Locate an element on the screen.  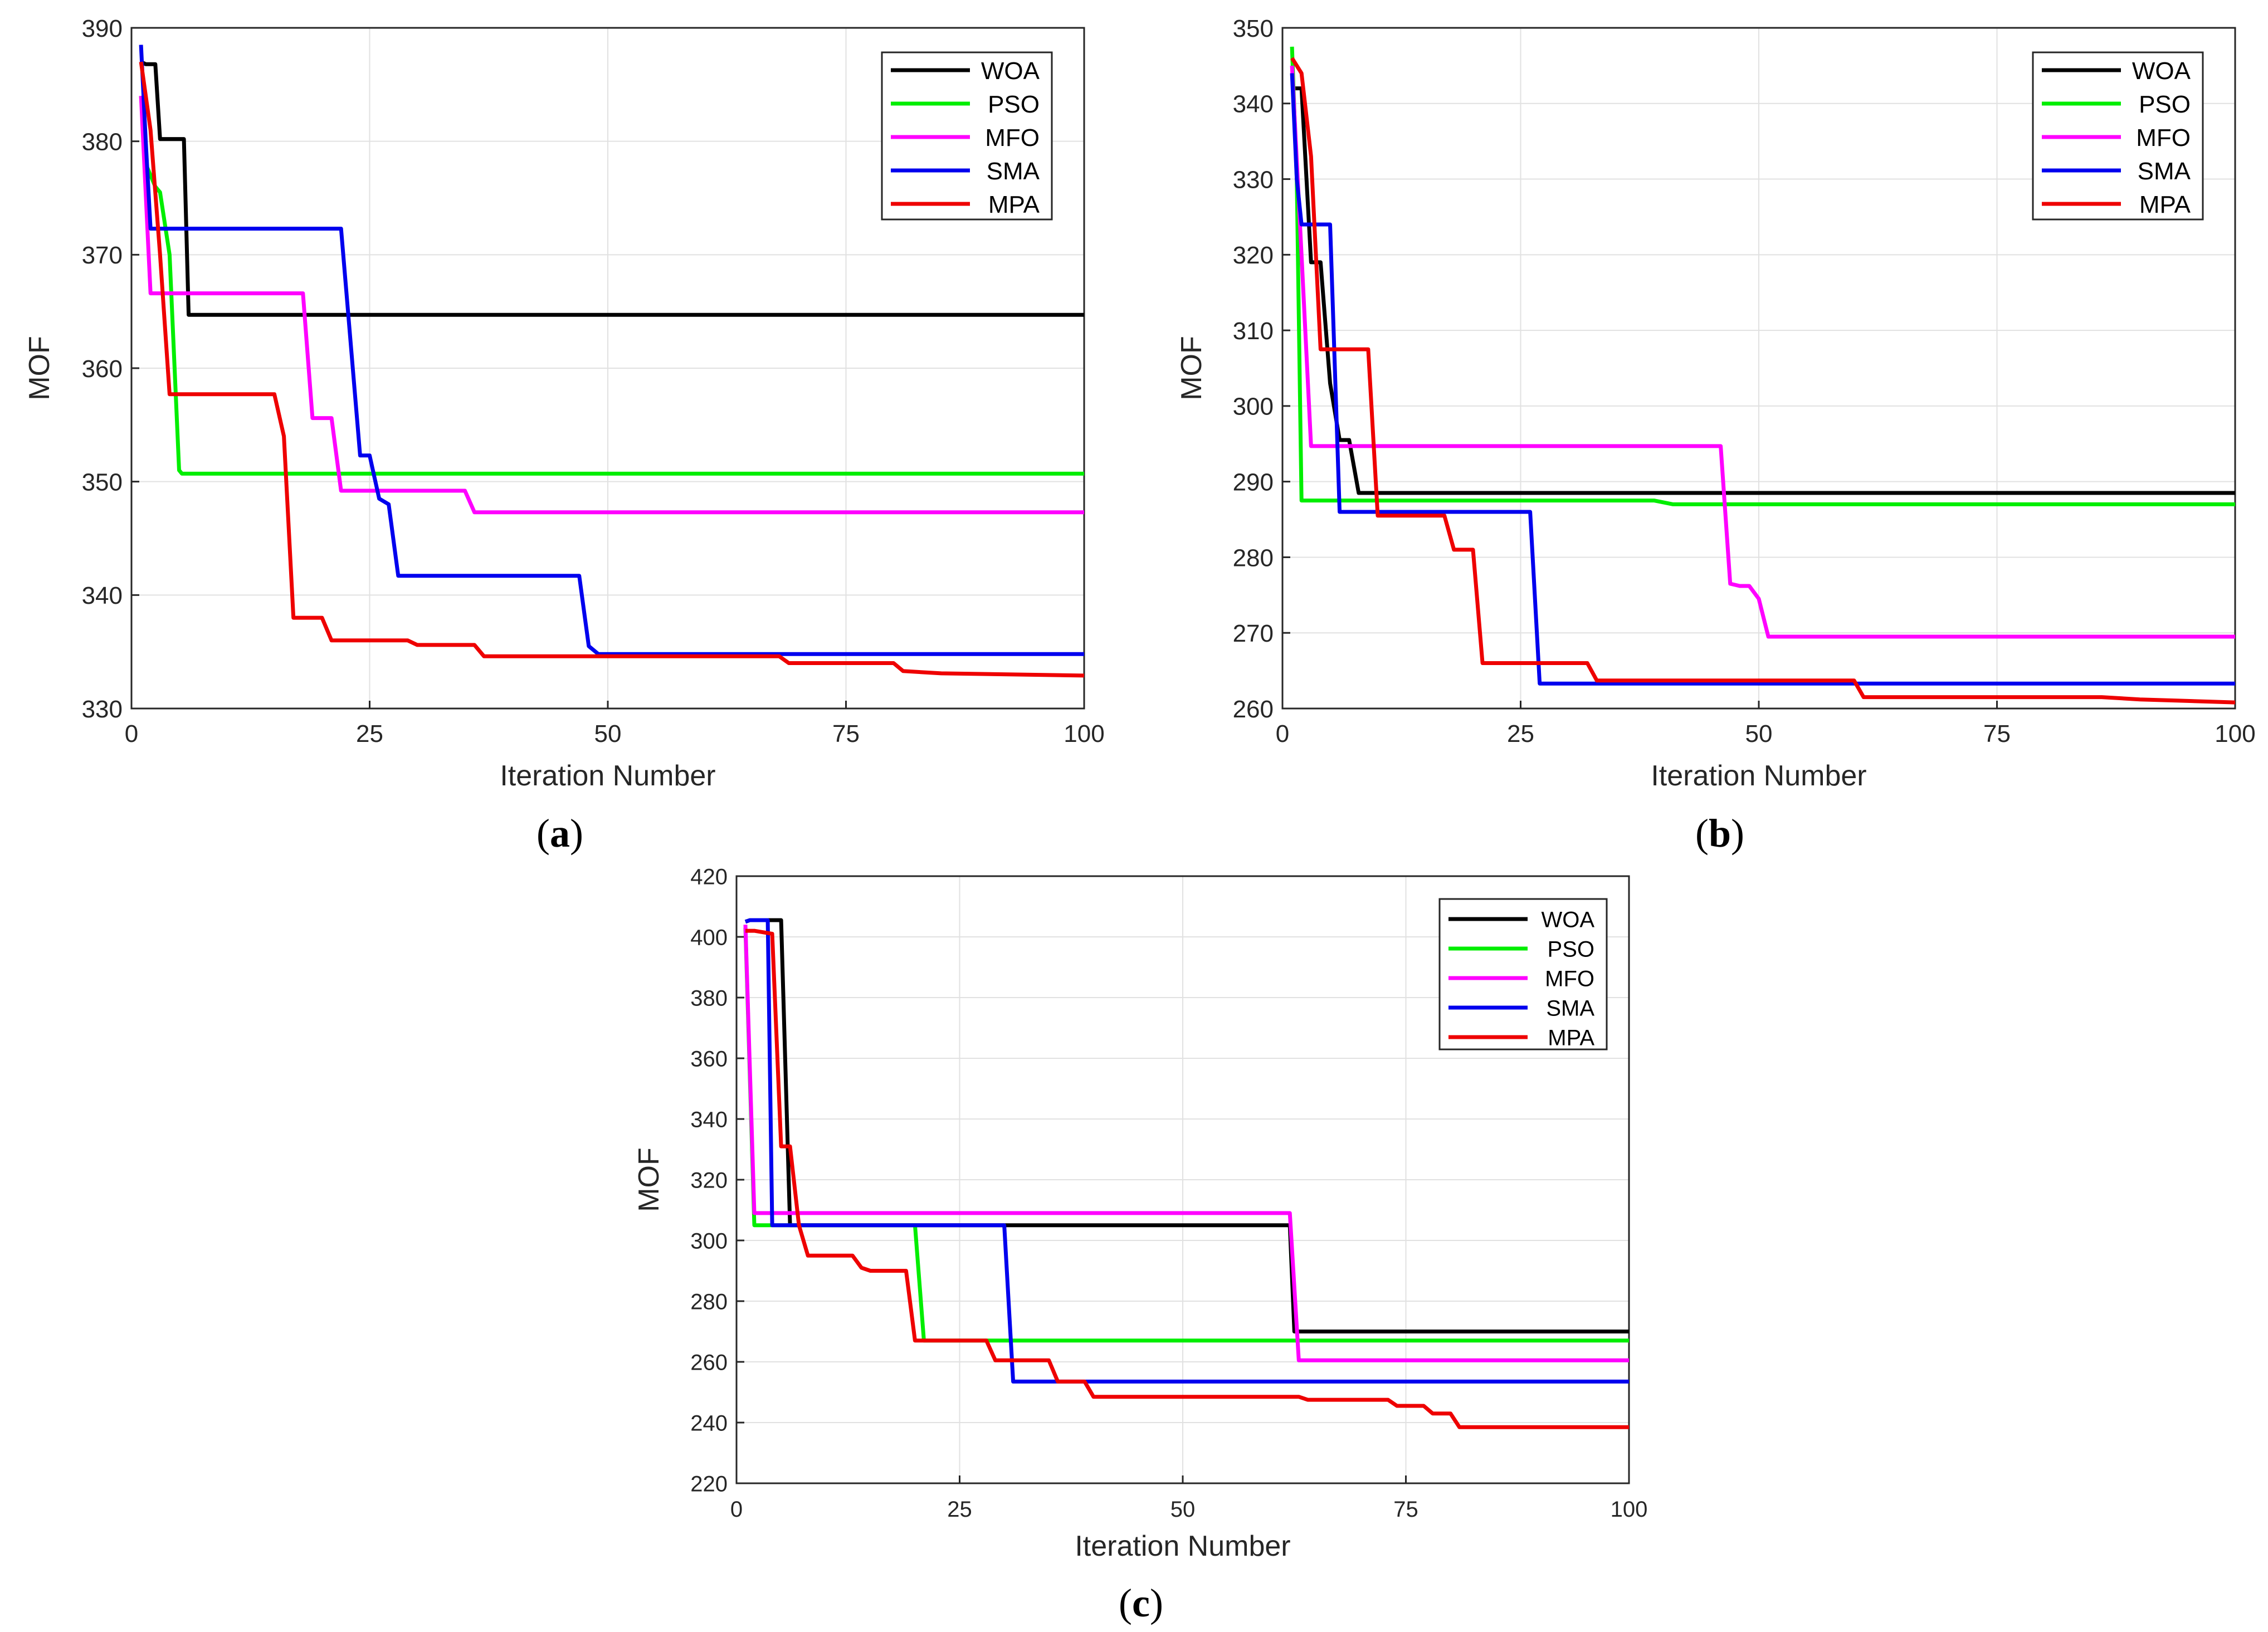
caption-letter-b: b is located at coordinates (1720, 834).